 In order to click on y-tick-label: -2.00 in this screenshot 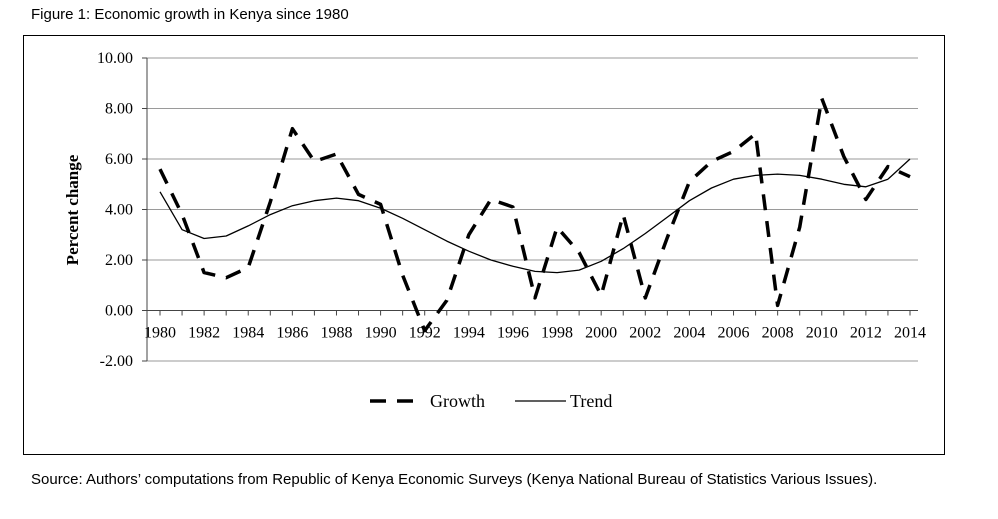, I will do `click(116, 361)`.